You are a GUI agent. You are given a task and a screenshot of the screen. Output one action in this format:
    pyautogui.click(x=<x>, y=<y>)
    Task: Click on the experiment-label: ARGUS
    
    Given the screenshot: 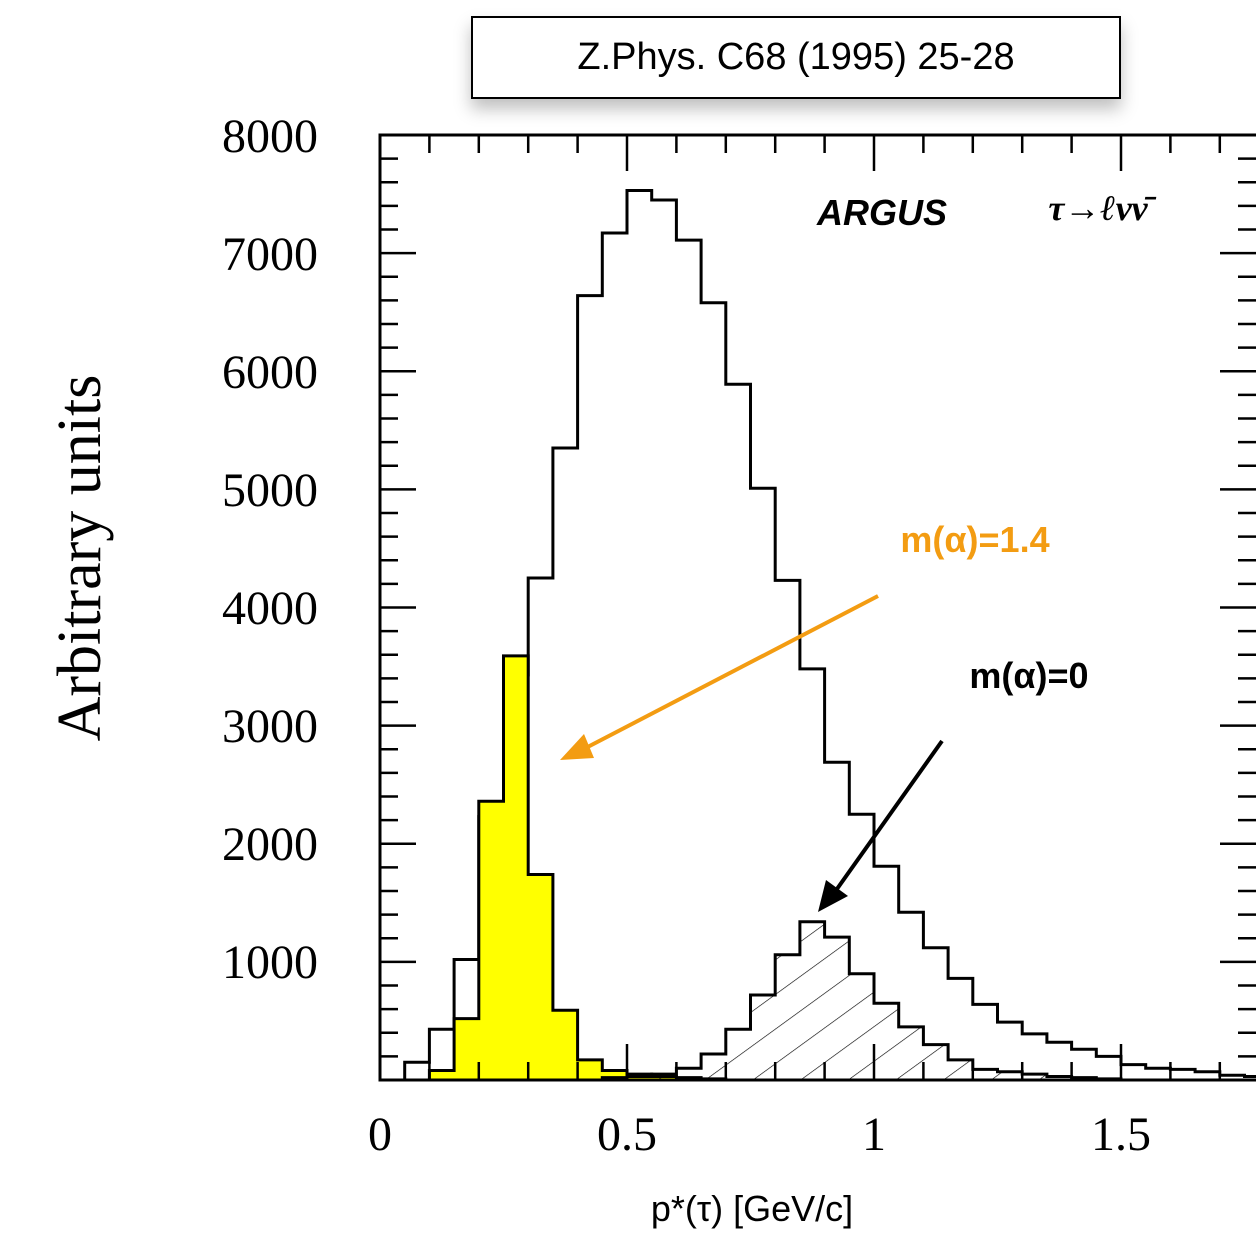 What is the action you would take?
    pyautogui.click(x=881, y=212)
    